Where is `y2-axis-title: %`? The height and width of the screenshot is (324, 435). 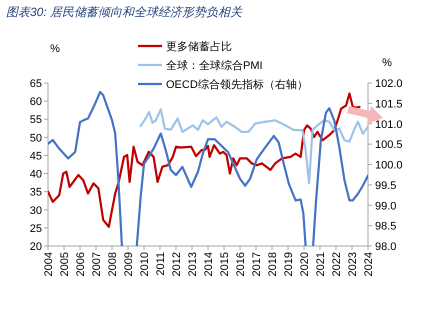
y2-axis-title: % is located at coordinates (387, 63).